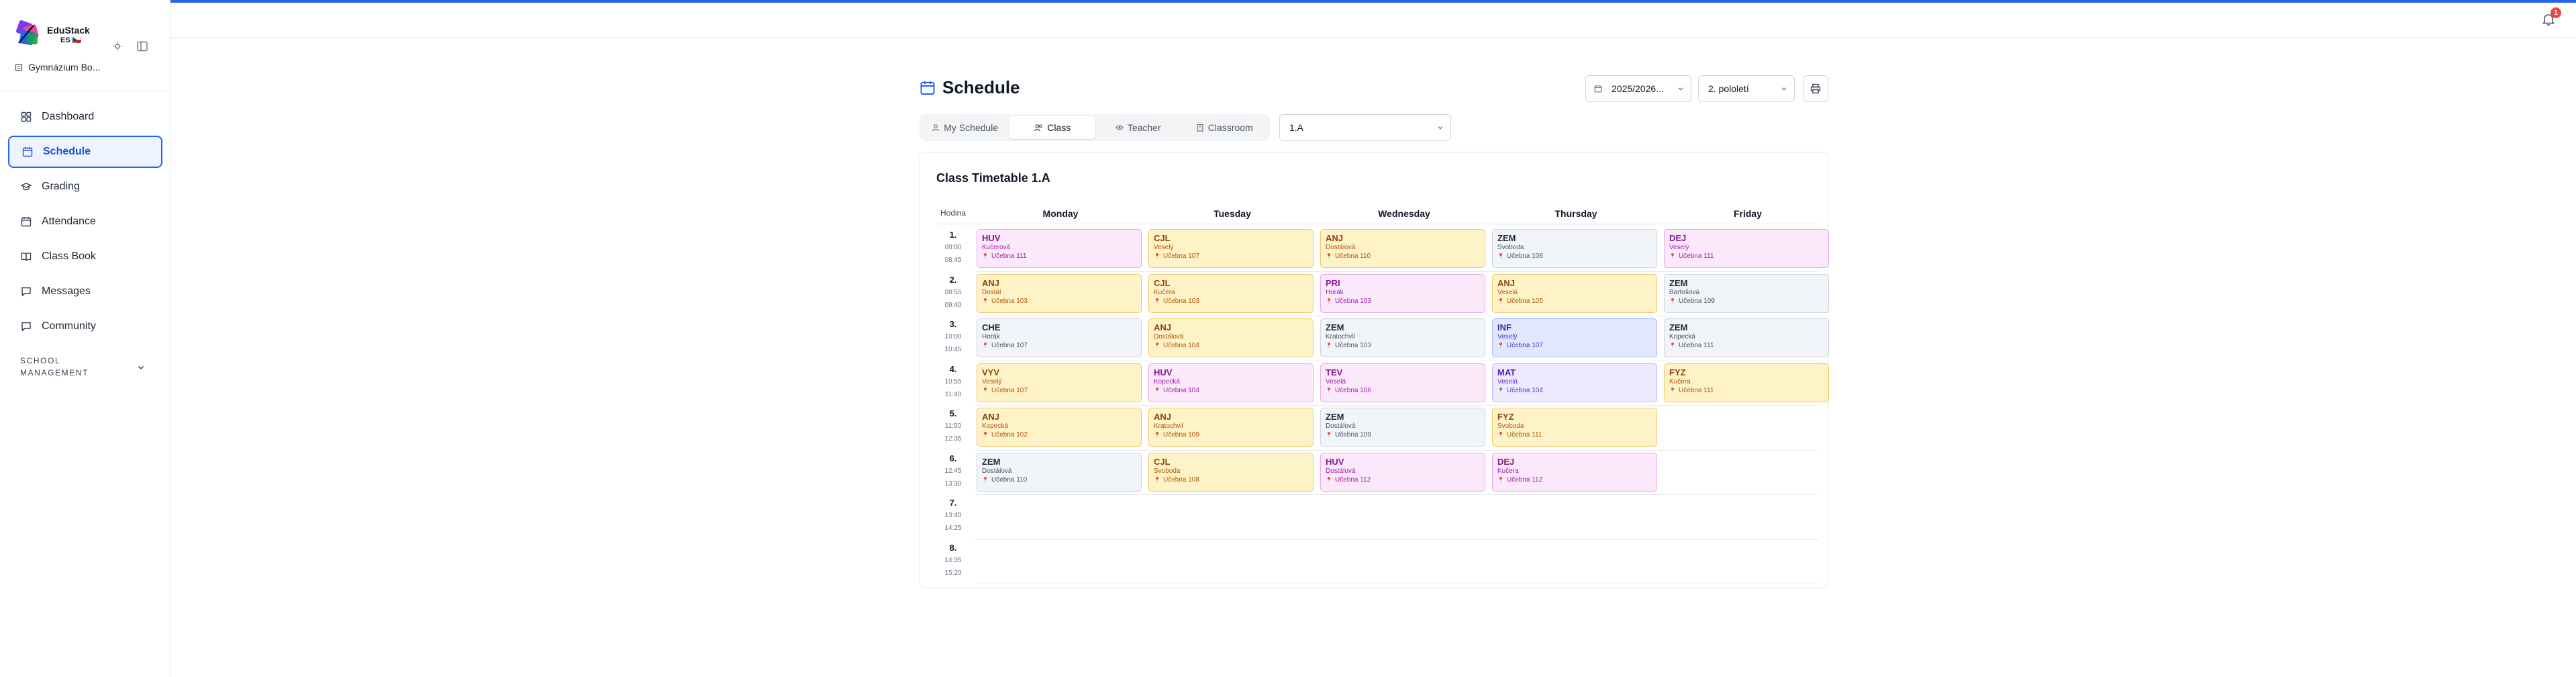 This screenshot has height=677, width=2576. Describe the element at coordinates (87, 367) in the screenshot. I see `school-management-section: SCHOOL MANAGEMENT` at that location.